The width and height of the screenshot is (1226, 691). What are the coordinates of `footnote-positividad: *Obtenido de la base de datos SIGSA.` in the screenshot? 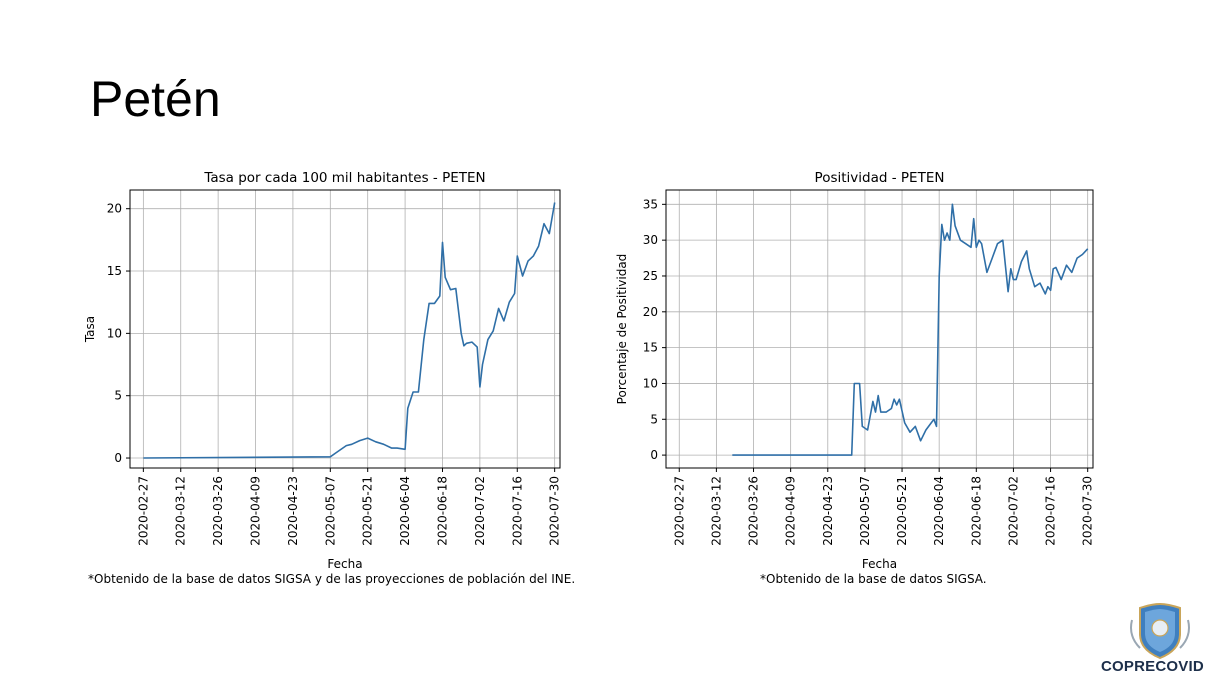 It's located at (873, 579).